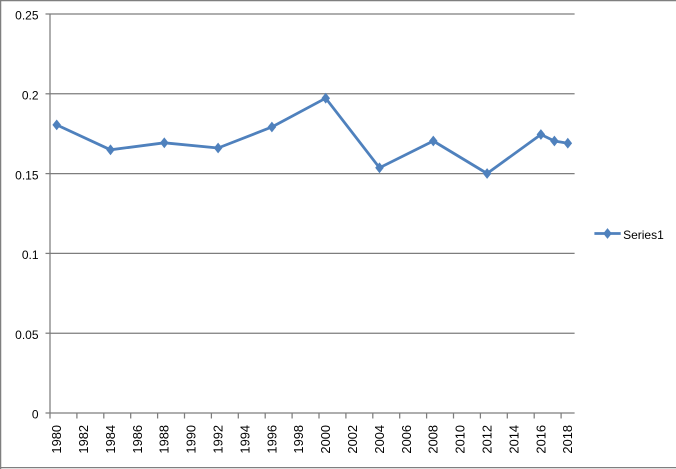 Image resolution: width=676 pixels, height=469 pixels. Describe the element at coordinates (460, 439) in the screenshot. I see `svg-text: 2010` at that location.